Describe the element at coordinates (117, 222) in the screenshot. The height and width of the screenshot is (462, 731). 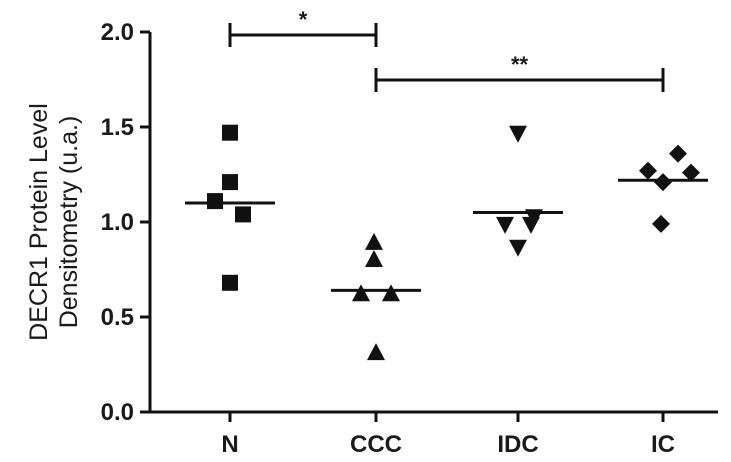
I see `y-tick-label: 1.0` at that location.